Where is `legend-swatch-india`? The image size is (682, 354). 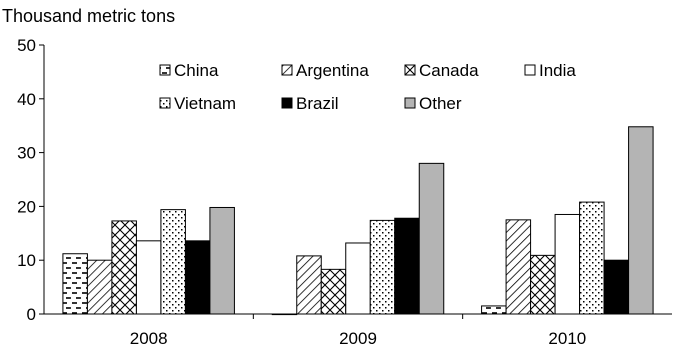
legend-swatch-india is located at coordinates (530, 70).